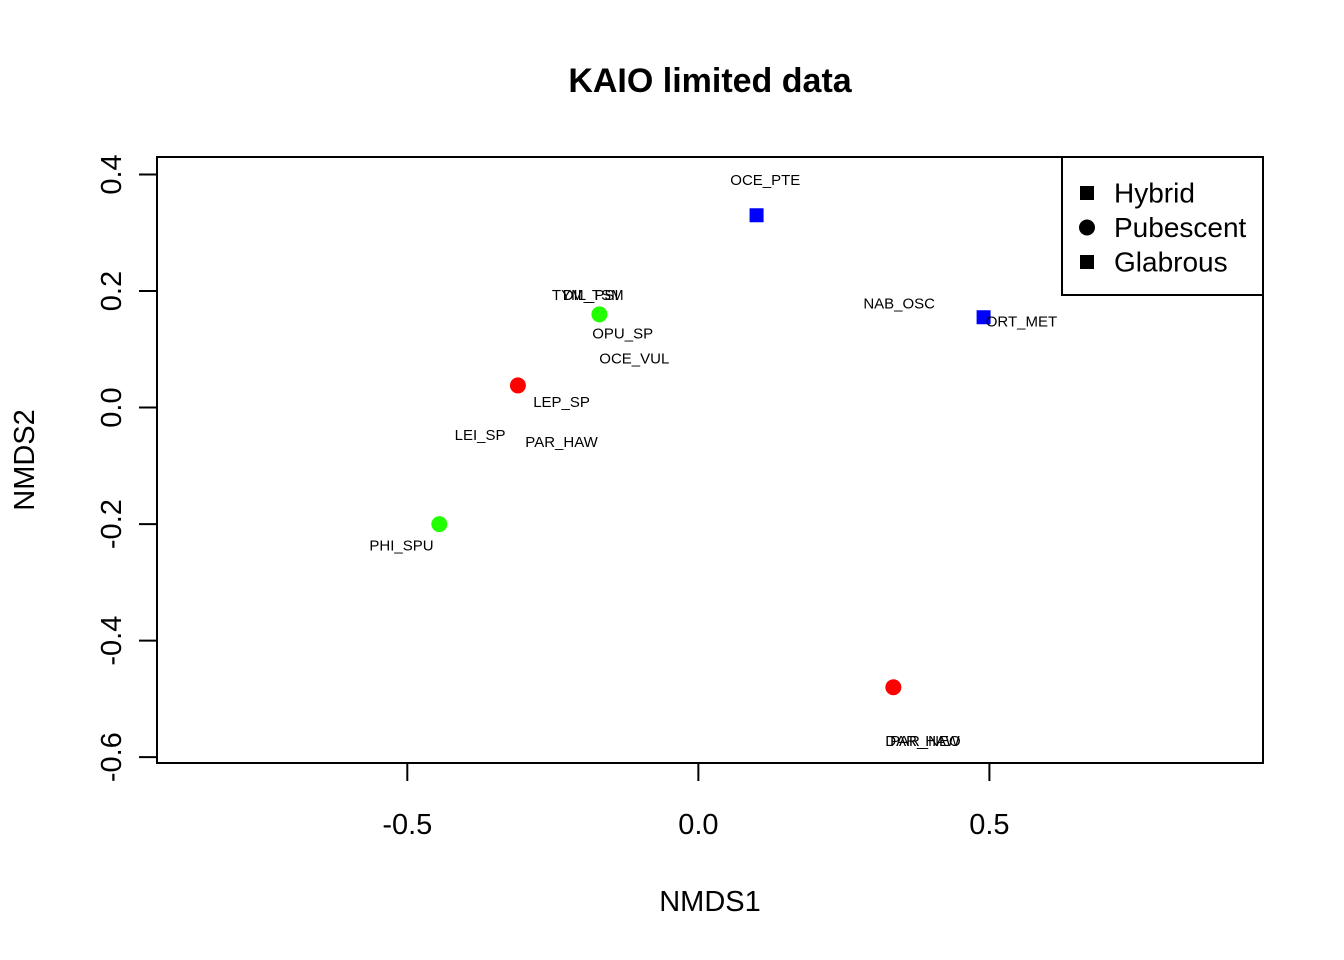 The image size is (1344, 960). I want to click on x-tick-label: -0.5, so click(407, 825).